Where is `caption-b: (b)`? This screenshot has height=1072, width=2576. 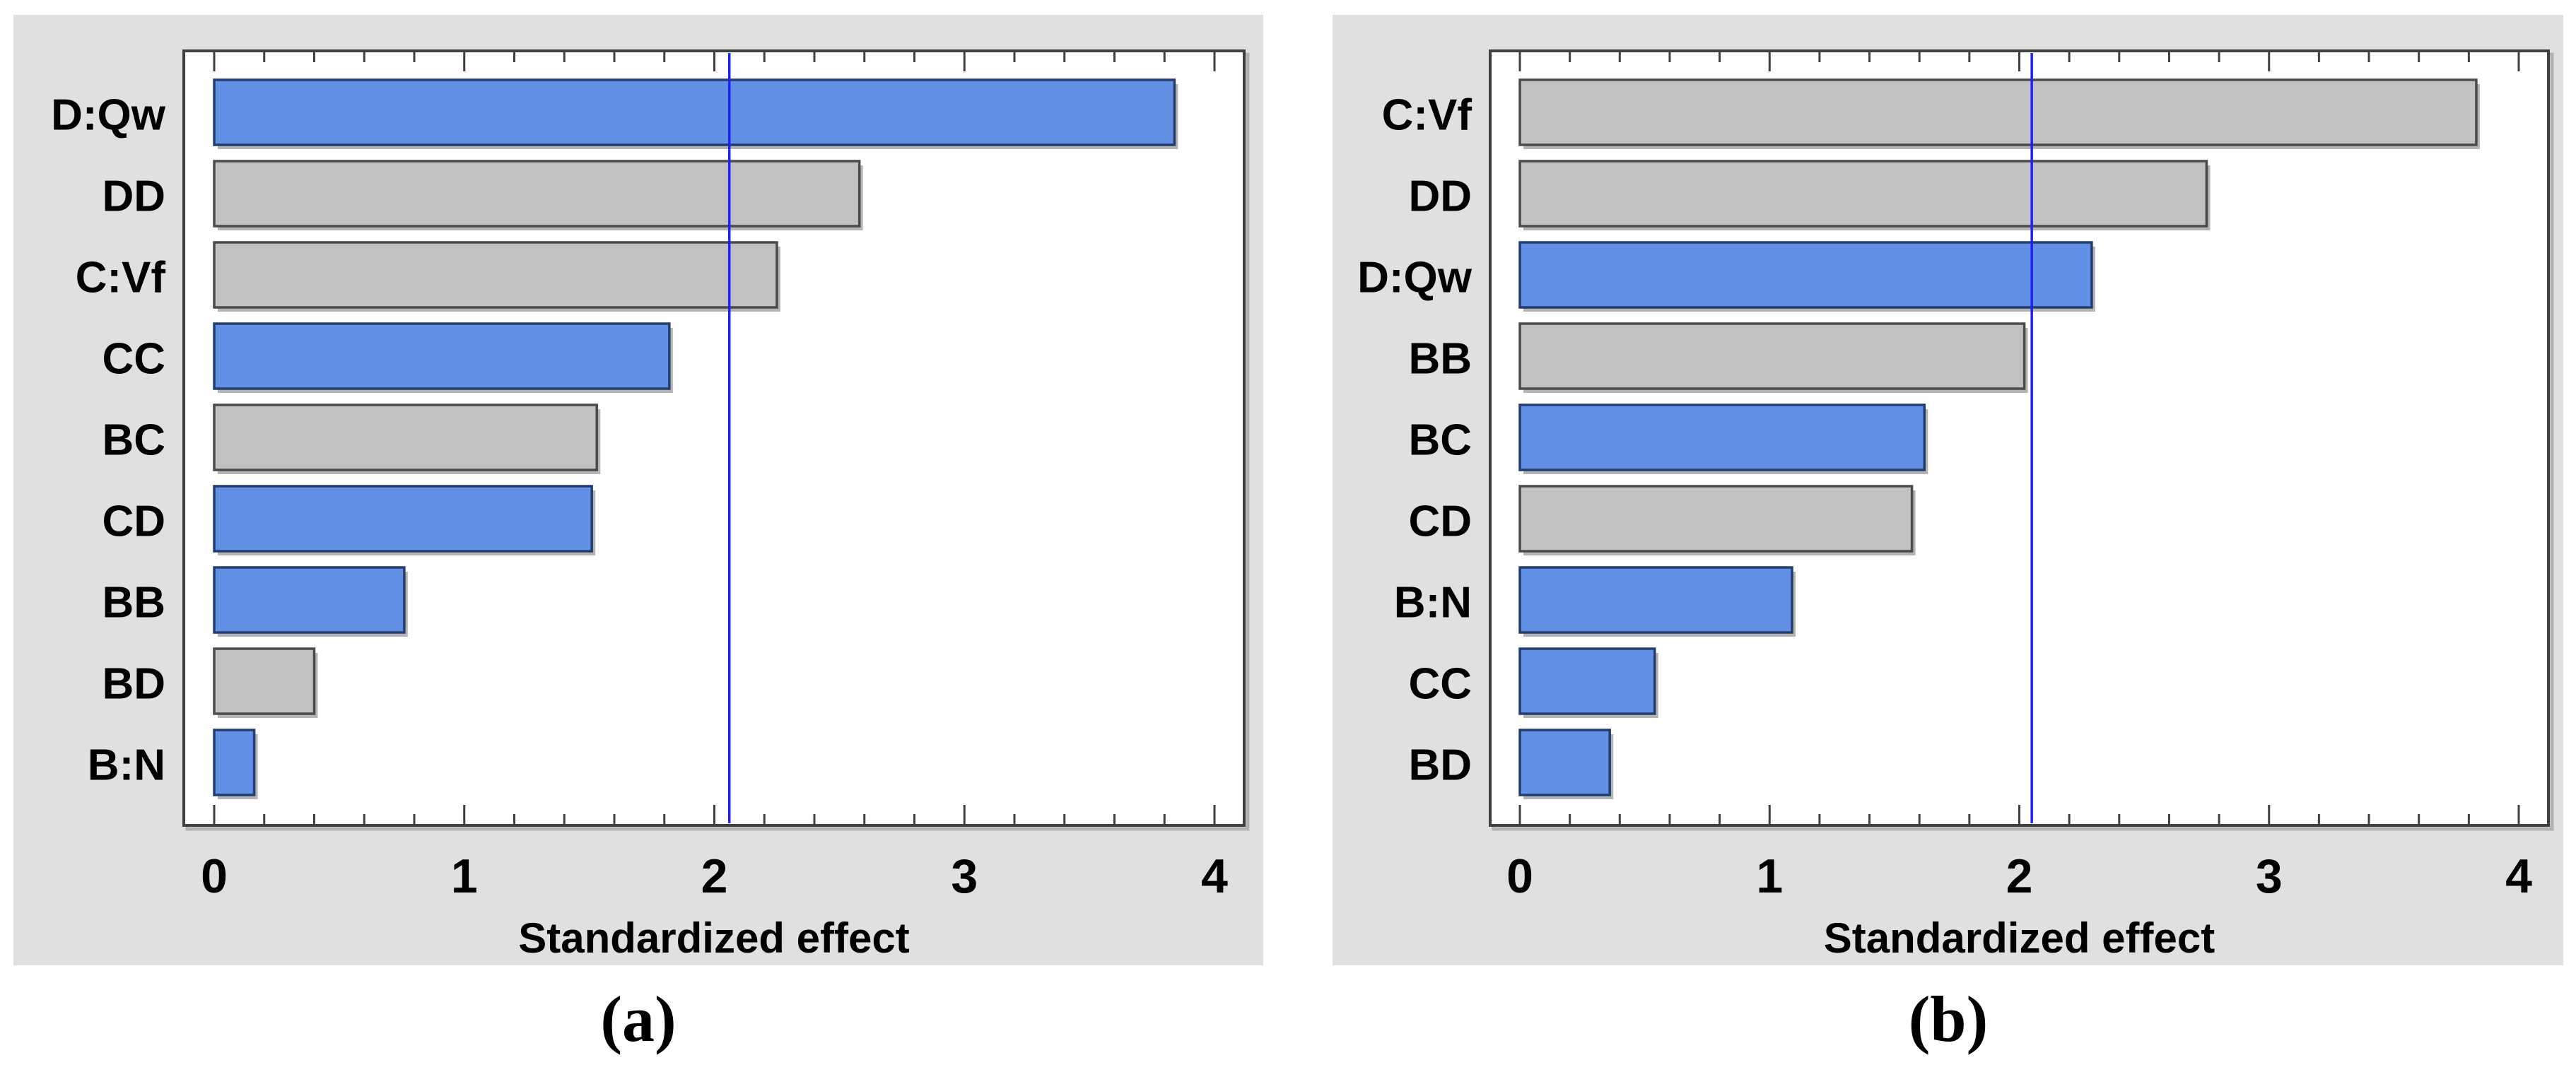 caption-b: (b) is located at coordinates (1948, 1019).